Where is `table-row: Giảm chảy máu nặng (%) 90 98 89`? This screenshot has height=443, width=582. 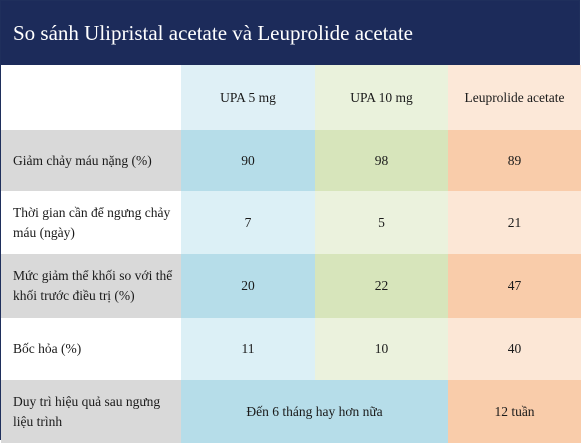 table-row: Giảm chảy máu nặng (%) 90 98 89 is located at coordinates (291, 160).